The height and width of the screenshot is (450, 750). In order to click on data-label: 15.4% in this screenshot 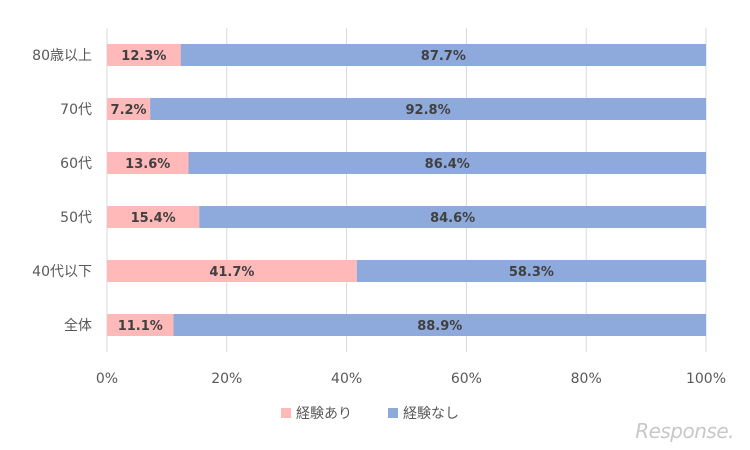, I will do `click(153, 218)`.